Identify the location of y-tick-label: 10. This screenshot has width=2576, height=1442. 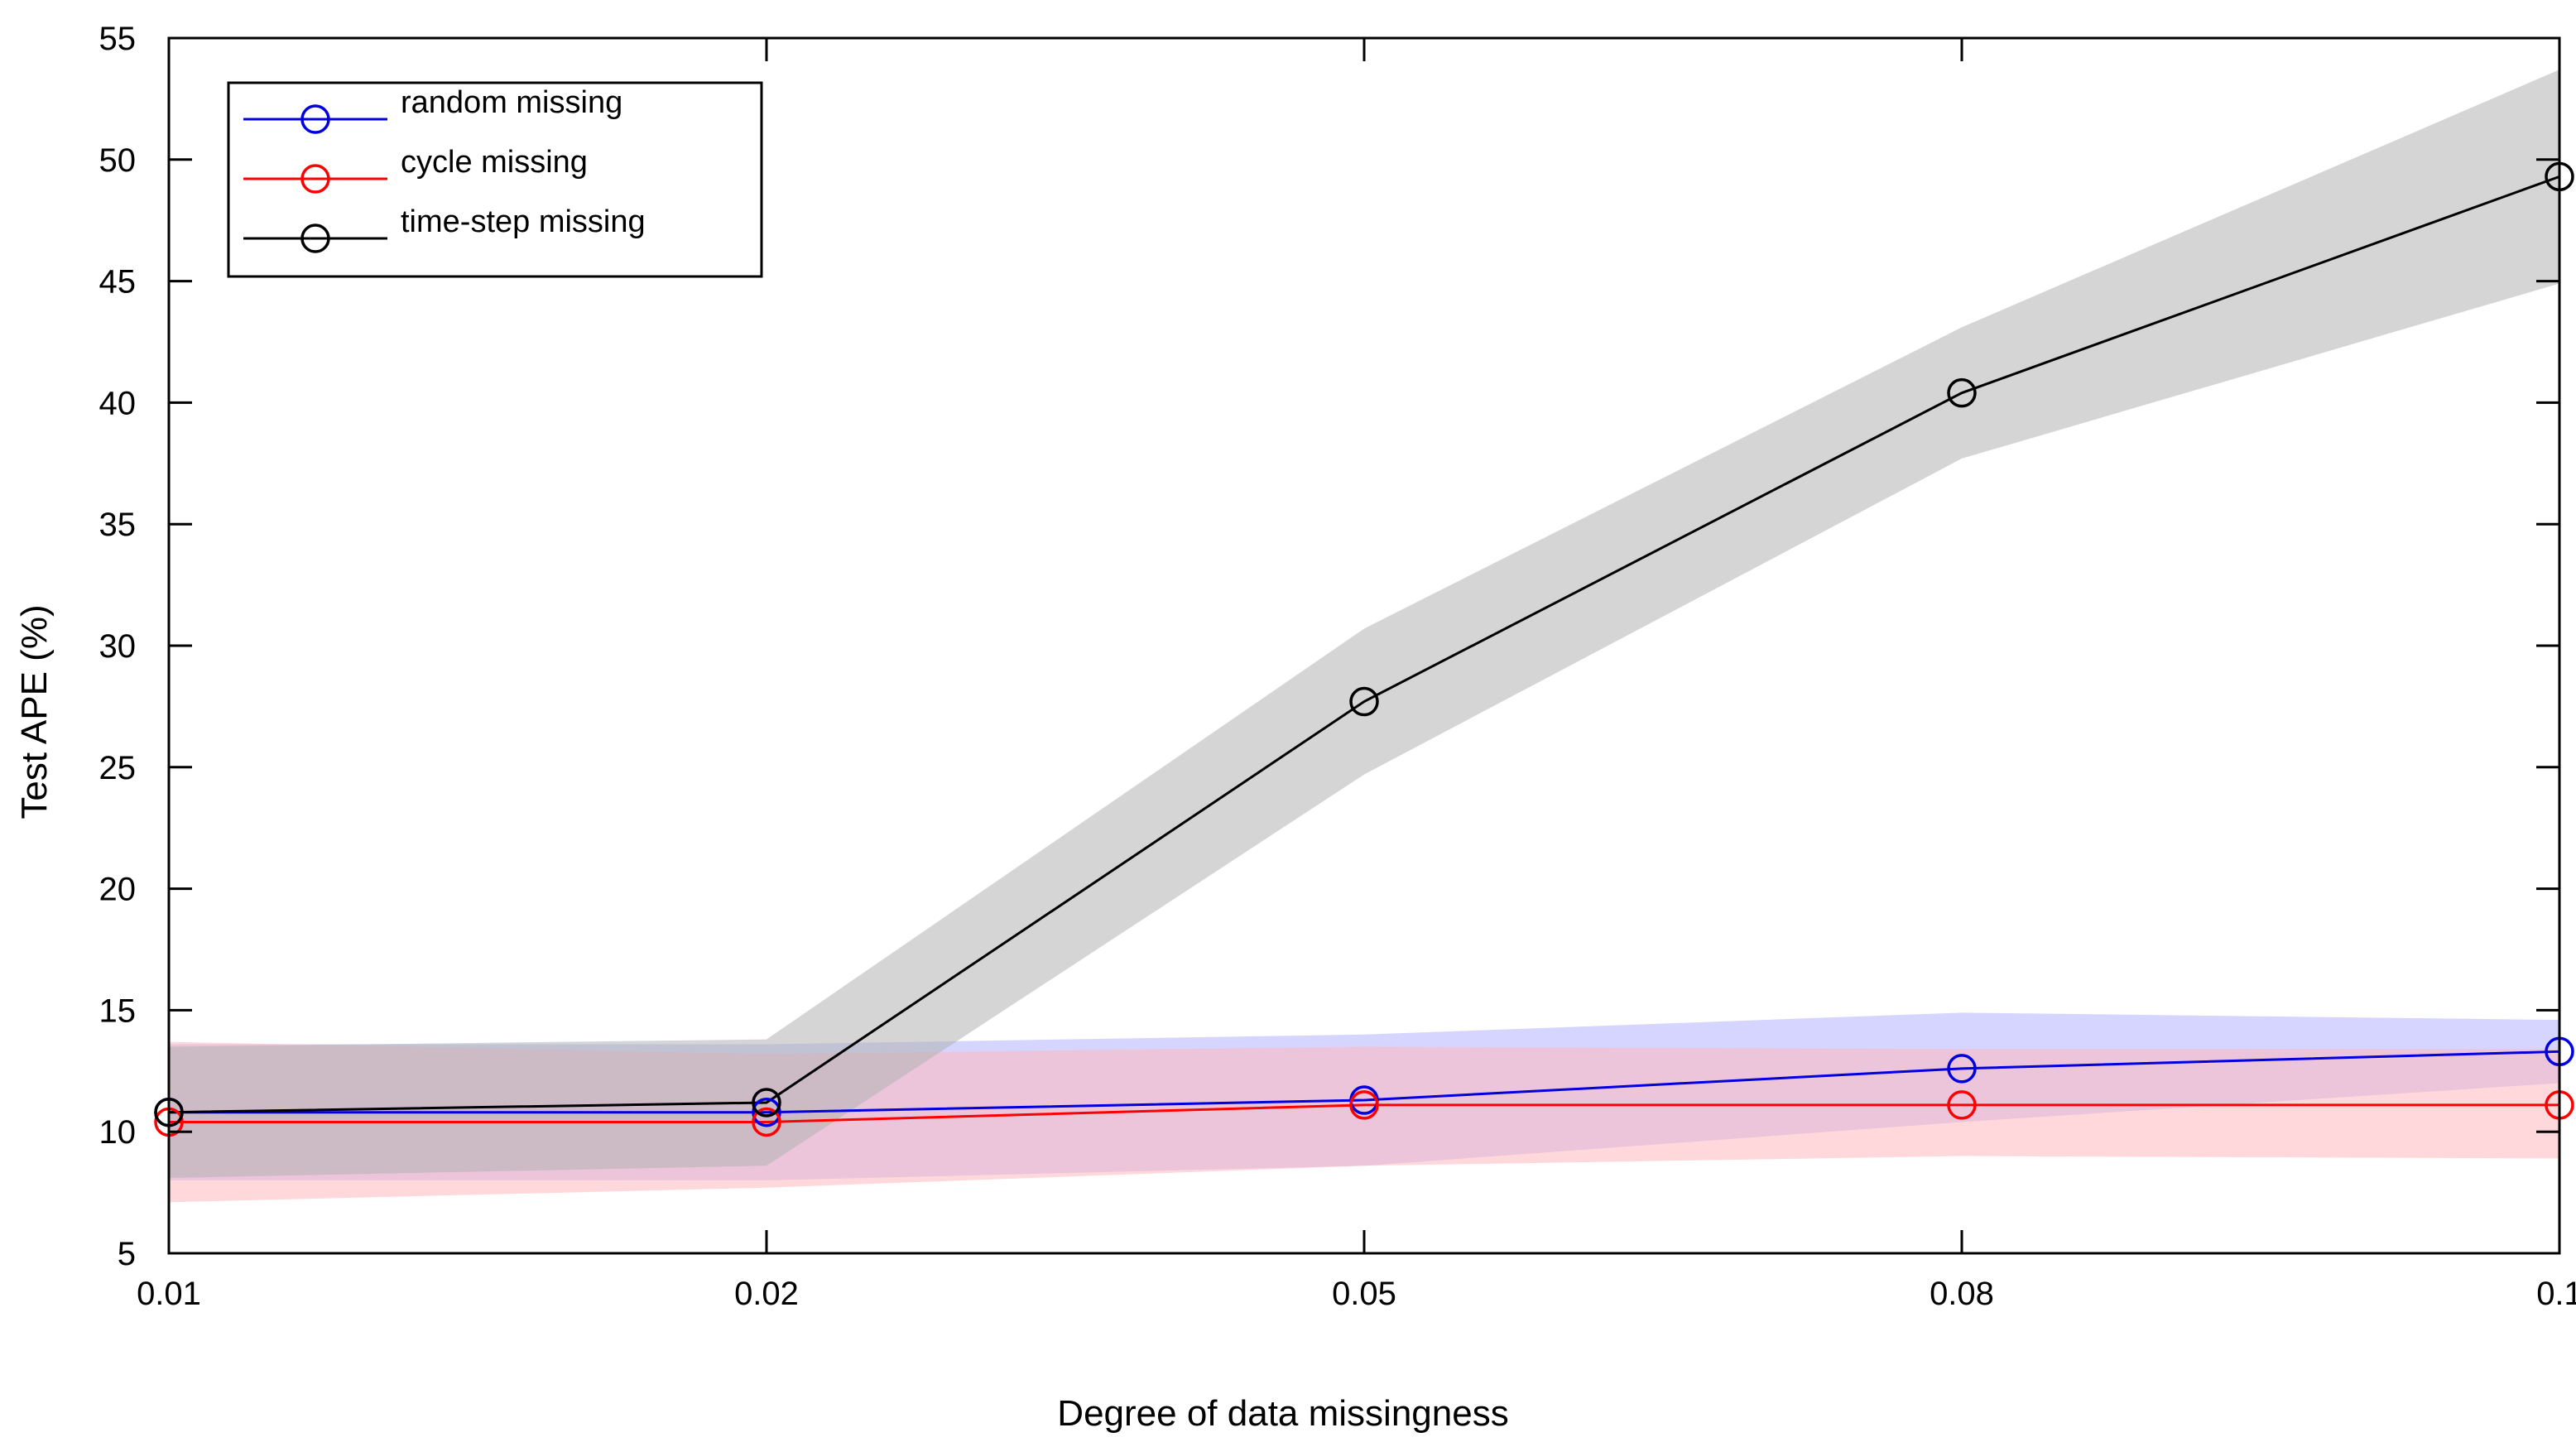
(118, 1132).